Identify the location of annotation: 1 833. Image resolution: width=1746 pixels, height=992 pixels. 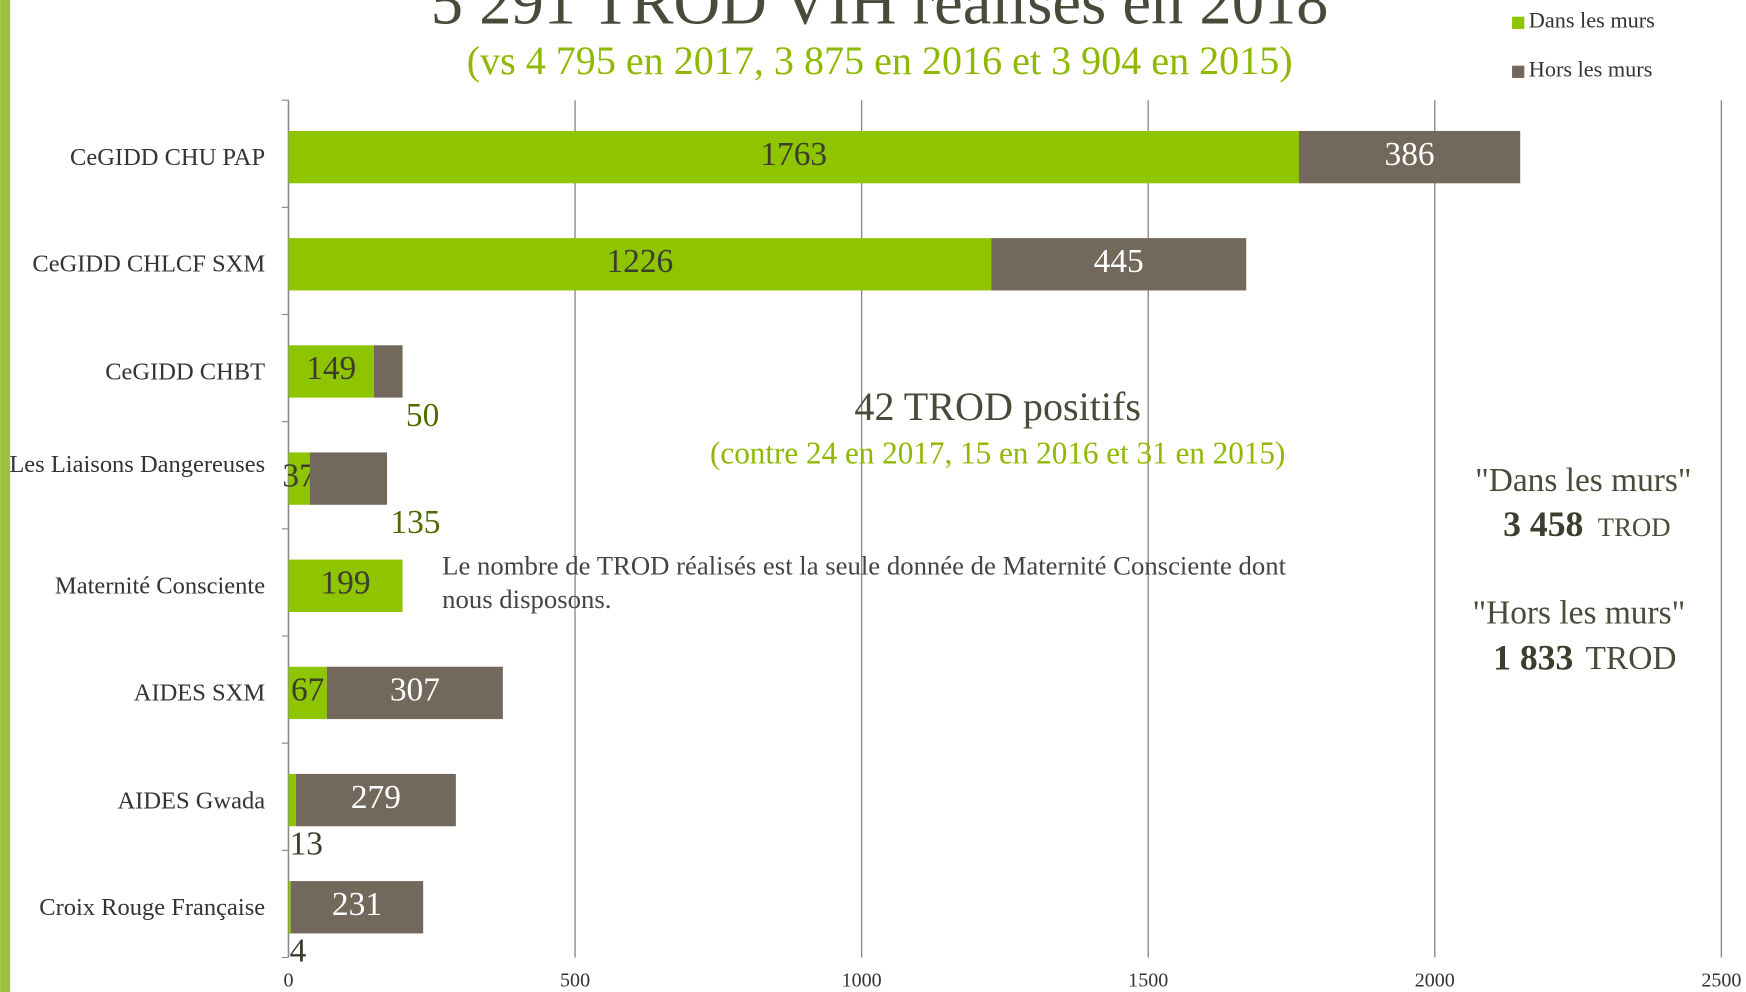
(1533, 658).